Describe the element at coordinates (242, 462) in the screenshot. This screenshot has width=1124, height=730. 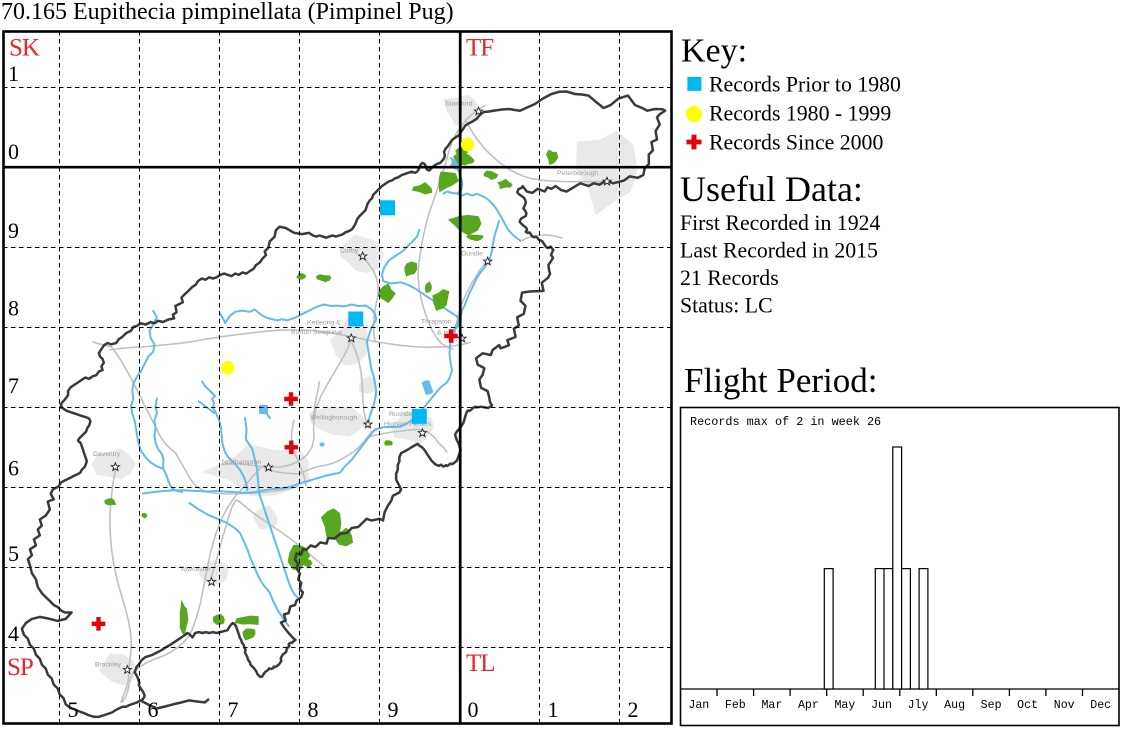
I see `svg-text: Northampton` at that location.